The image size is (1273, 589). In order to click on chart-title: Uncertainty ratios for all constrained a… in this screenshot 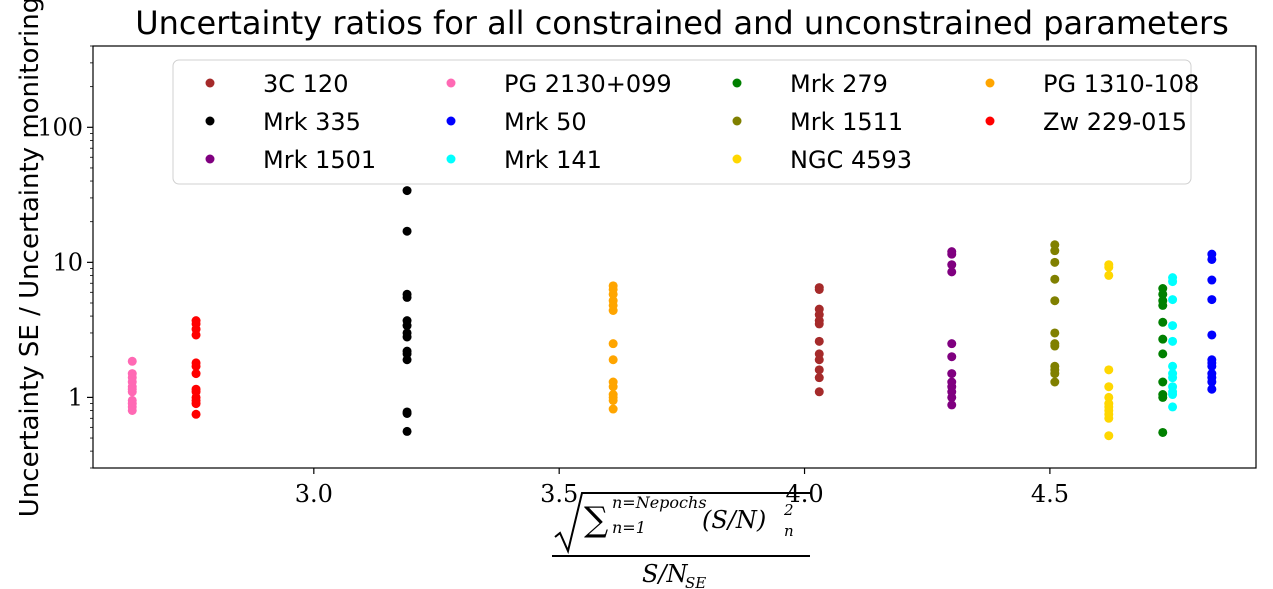, I will do `click(682, 23)`.